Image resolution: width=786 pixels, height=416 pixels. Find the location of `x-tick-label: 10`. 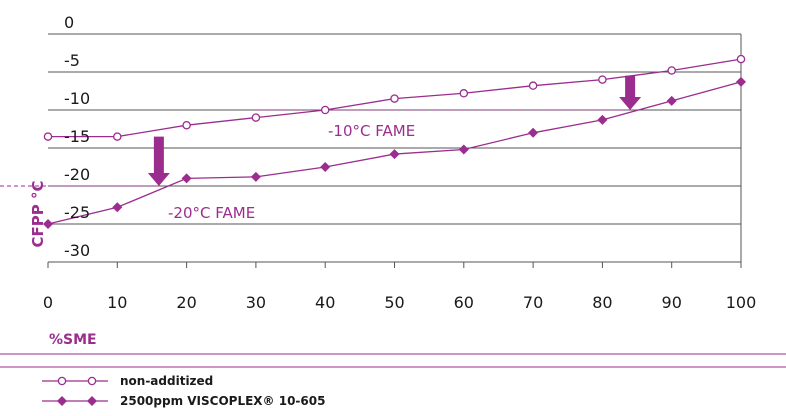

x-tick-label: 10 is located at coordinates (117, 302).